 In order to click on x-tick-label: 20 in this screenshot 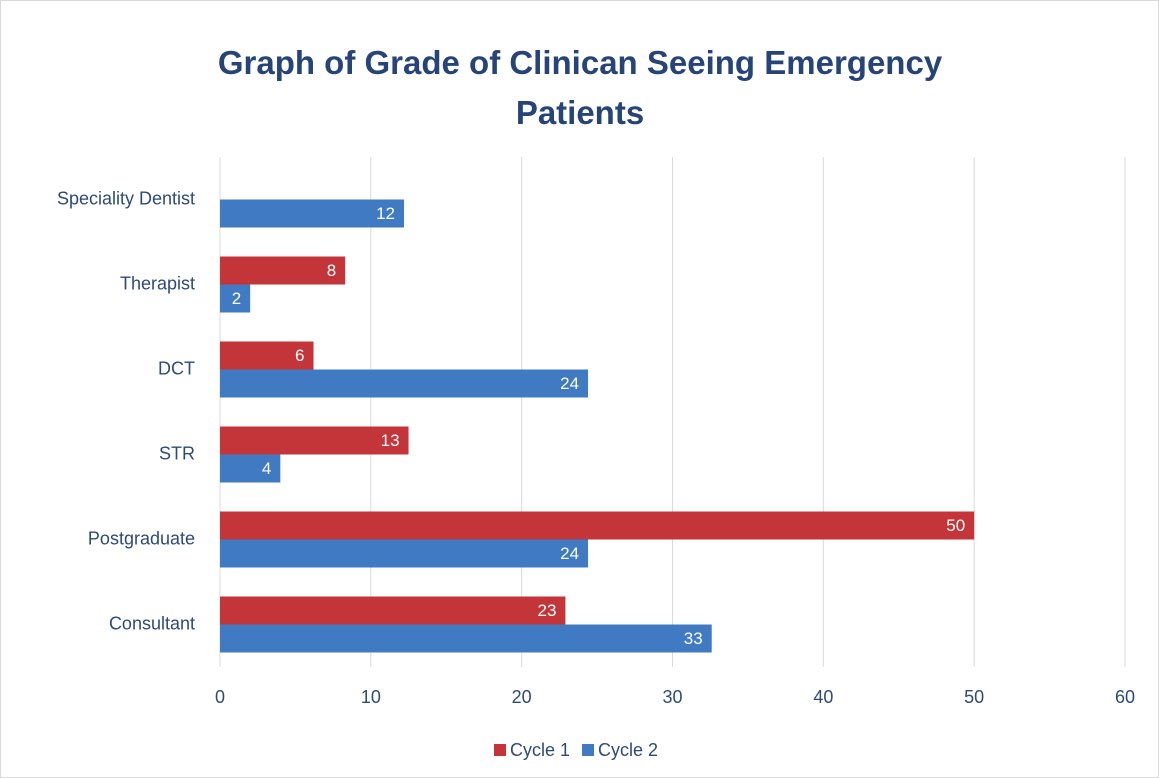, I will do `click(522, 697)`.